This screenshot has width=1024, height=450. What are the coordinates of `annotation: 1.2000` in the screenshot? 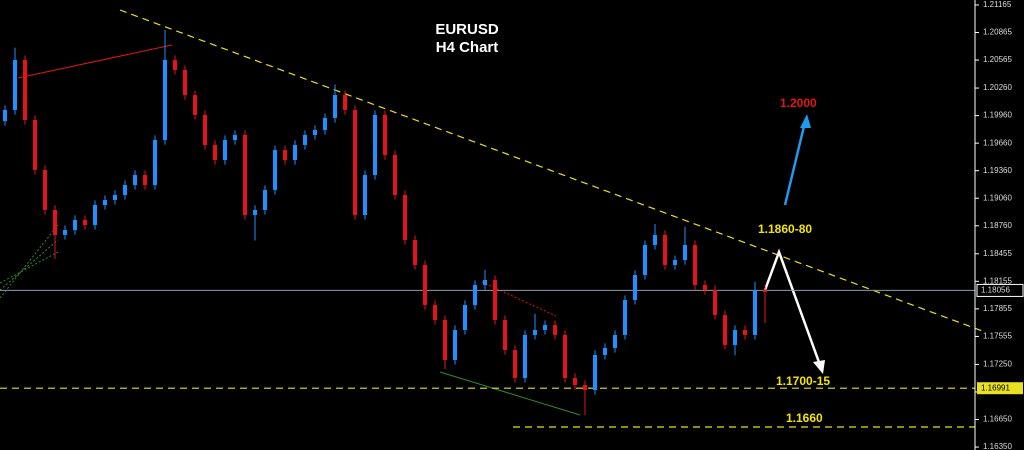 It's located at (798, 103).